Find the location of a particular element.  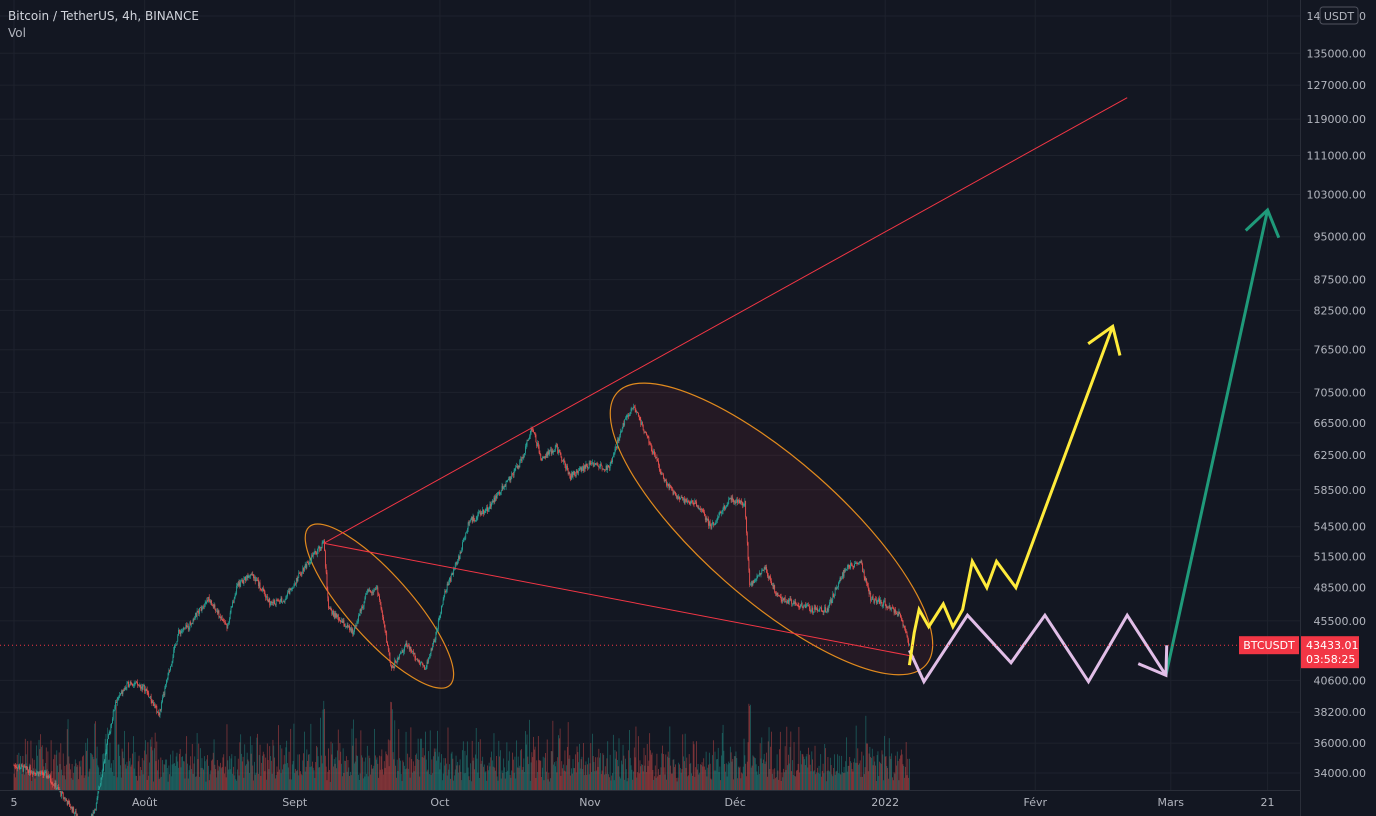

currency-badge: USDT is located at coordinates (1339, 15).